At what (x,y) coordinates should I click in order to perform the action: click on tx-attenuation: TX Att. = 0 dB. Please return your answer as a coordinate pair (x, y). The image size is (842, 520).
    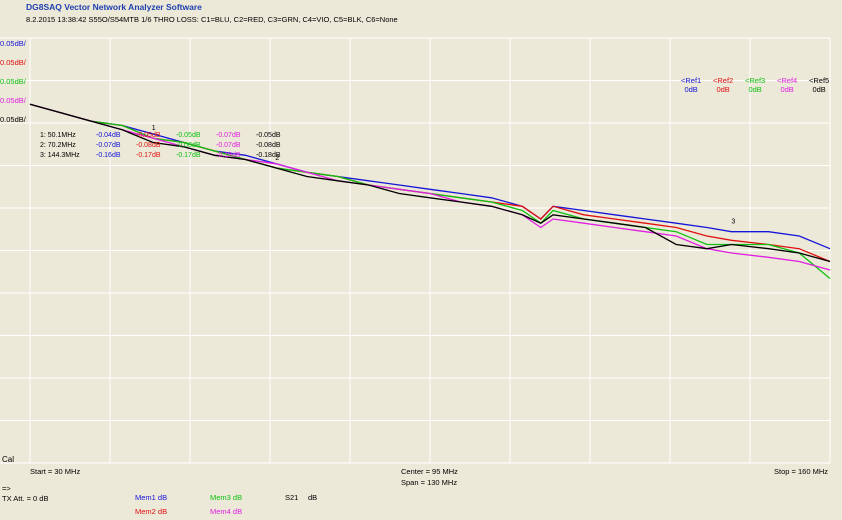
    Looking at the image, I should click on (25, 498).